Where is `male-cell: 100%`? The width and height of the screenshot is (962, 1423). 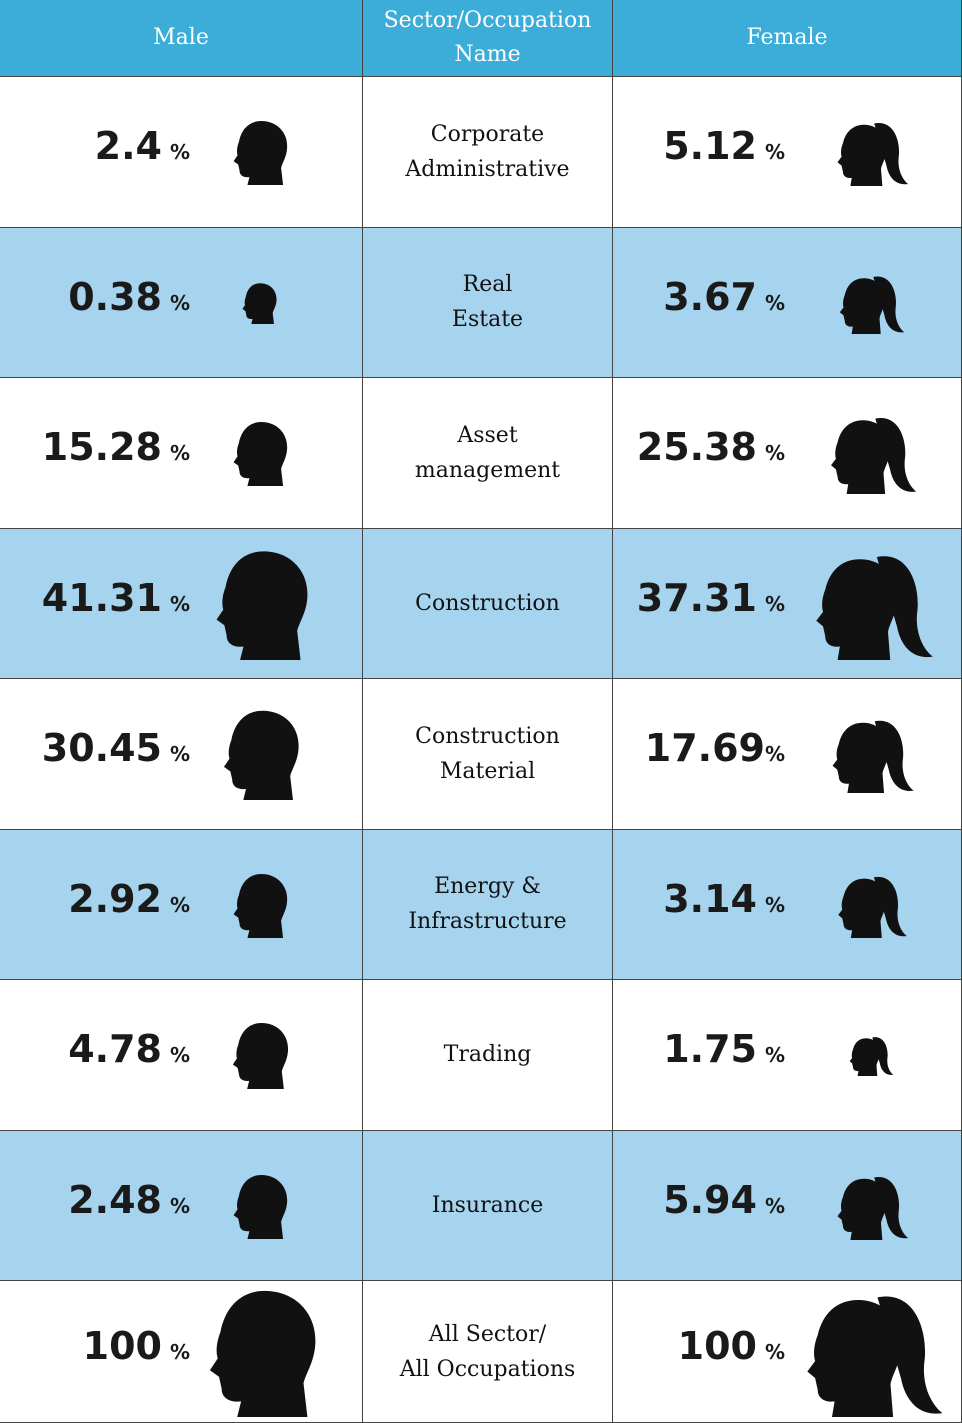 male-cell: 100% is located at coordinates (181, 1352).